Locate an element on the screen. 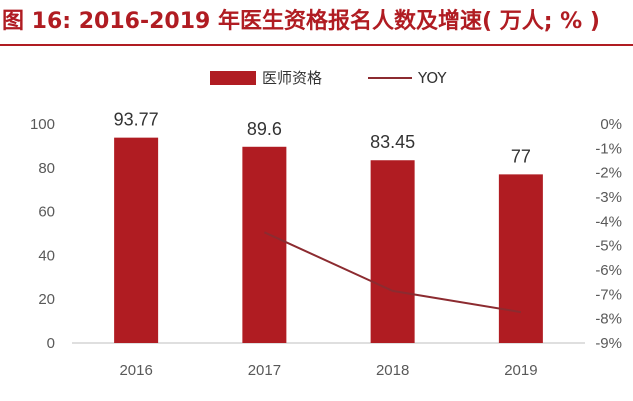  y-tick-label: 80 is located at coordinates (46, 168).